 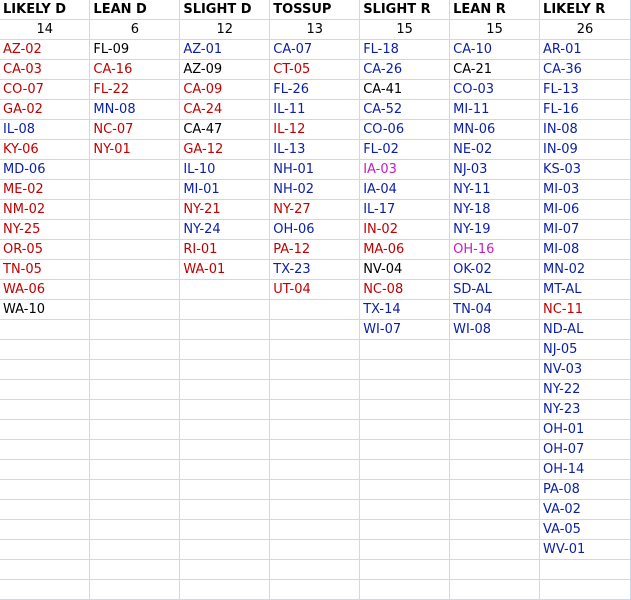 I want to click on district-cell: IN-02, so click(x=405, y=229).